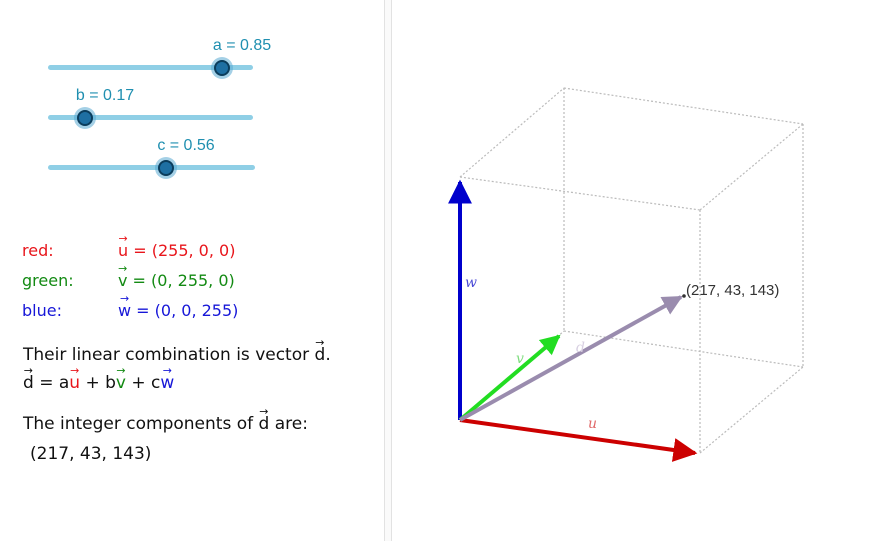  I want to click on equation-d: d, so click(28, 383).